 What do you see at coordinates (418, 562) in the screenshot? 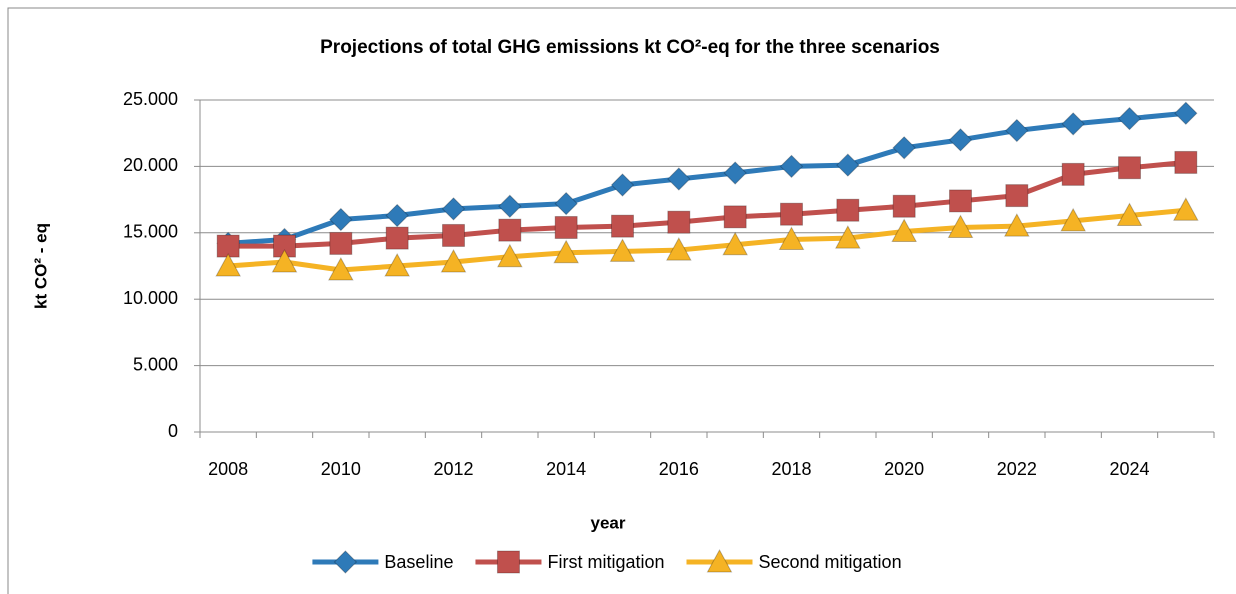
I see `legend-label: Baseline` at bounding box center [418, 562].